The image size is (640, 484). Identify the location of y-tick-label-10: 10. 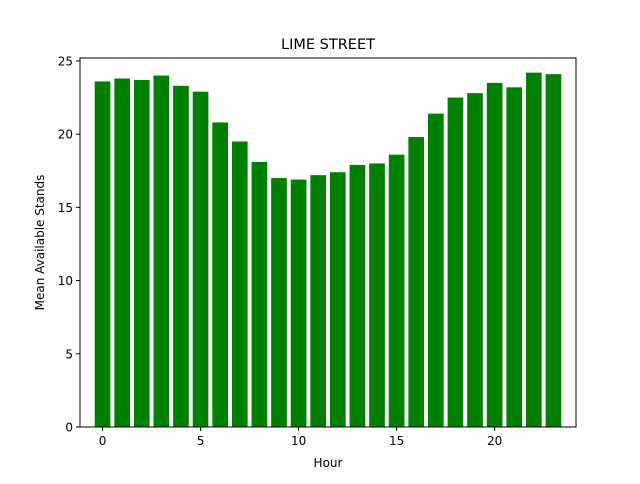
(65, 281).